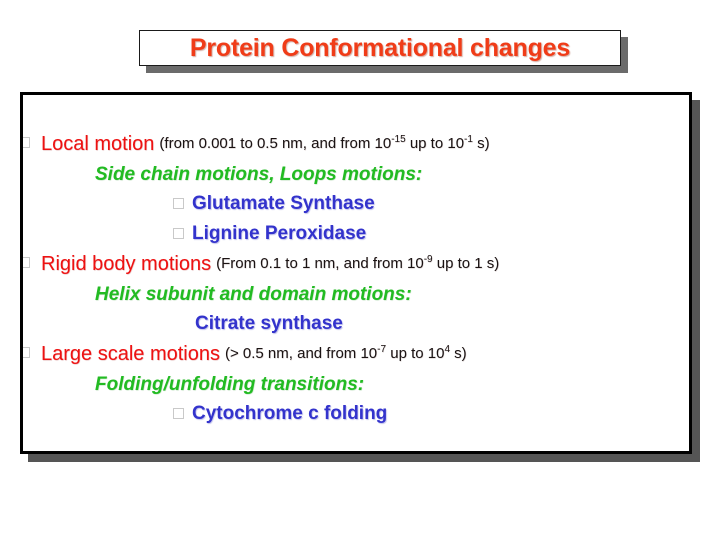 The image size is (720, 540). I want to click on section-subheading-row: Side chain motions, Loops motions:, so click(356, 174).